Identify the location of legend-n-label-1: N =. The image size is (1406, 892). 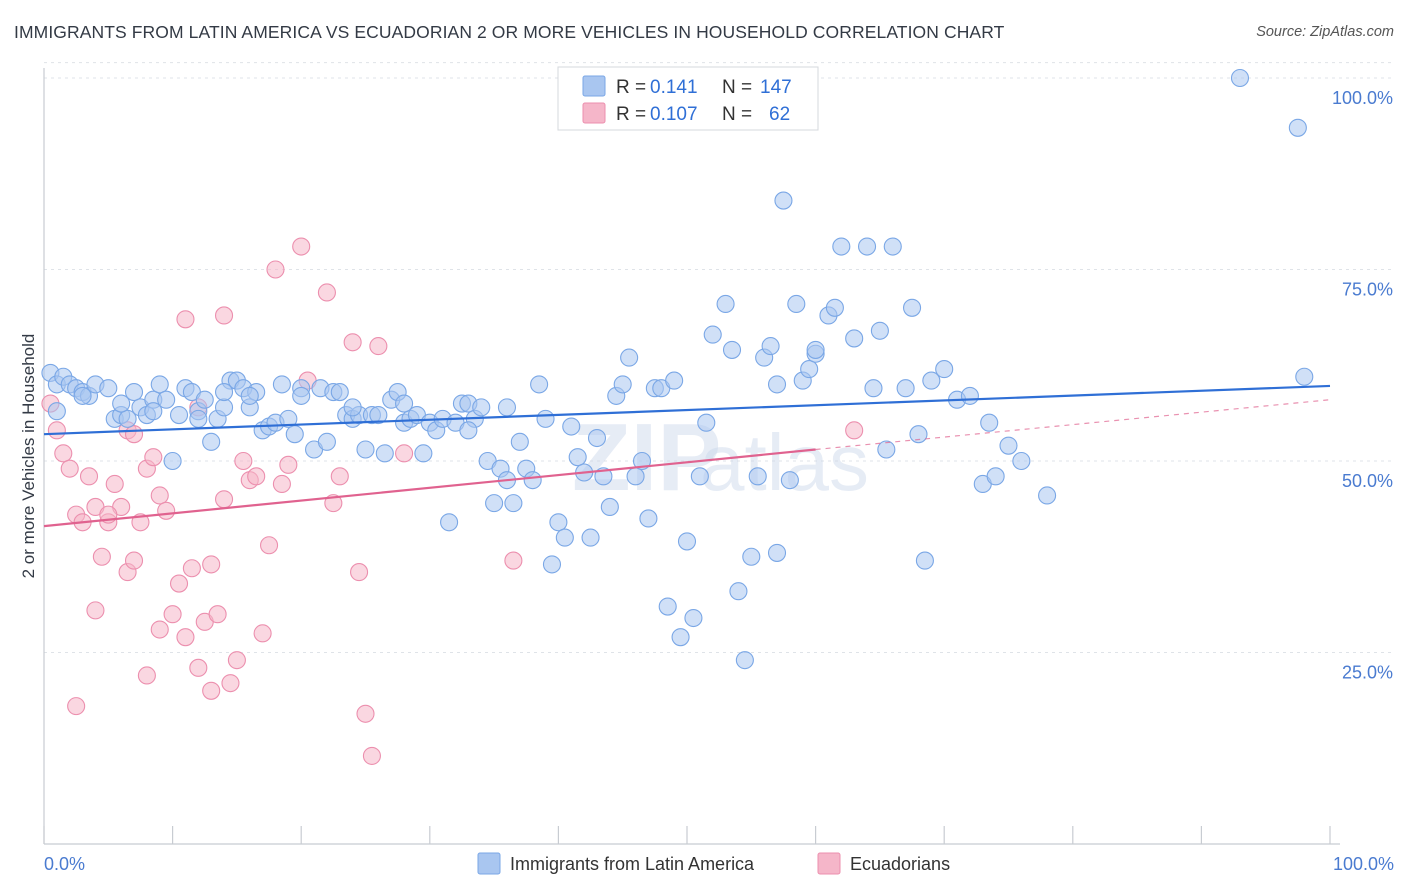
(737, 87).